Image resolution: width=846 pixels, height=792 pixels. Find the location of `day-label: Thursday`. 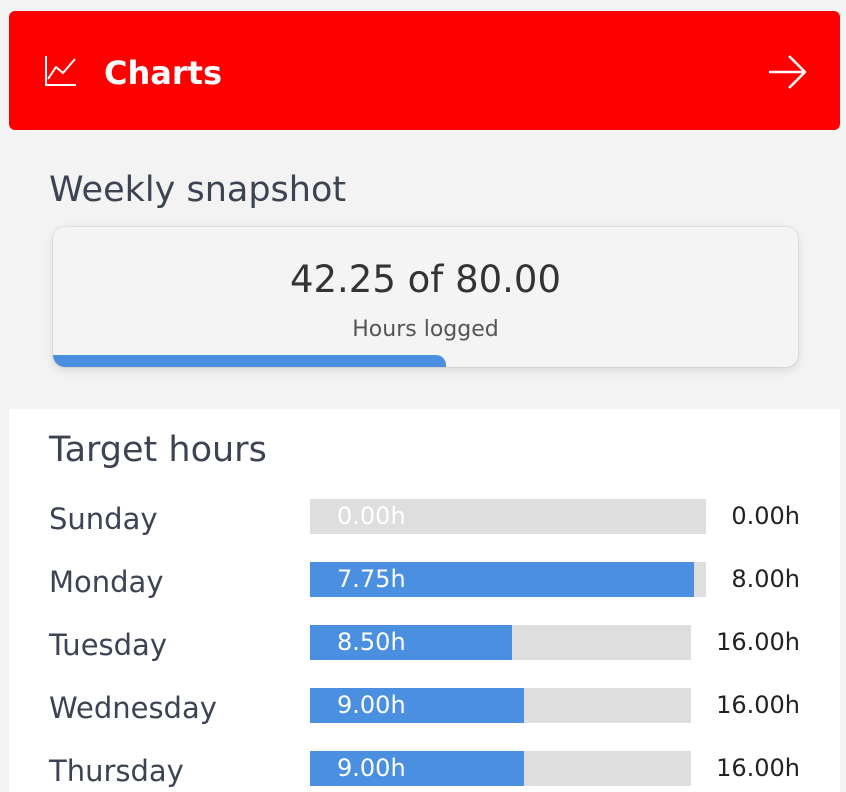

day-label: Thursday is located at coordinates (116, 771).